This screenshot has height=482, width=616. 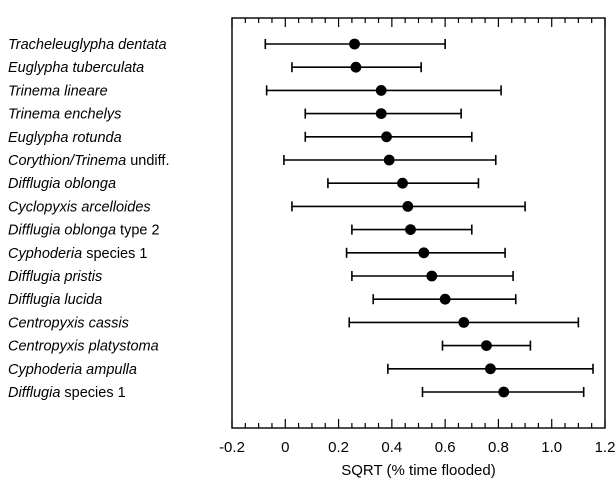 I want to click on category-label-part: Tracheleuglypha dentata, so click(x=87, y=45).